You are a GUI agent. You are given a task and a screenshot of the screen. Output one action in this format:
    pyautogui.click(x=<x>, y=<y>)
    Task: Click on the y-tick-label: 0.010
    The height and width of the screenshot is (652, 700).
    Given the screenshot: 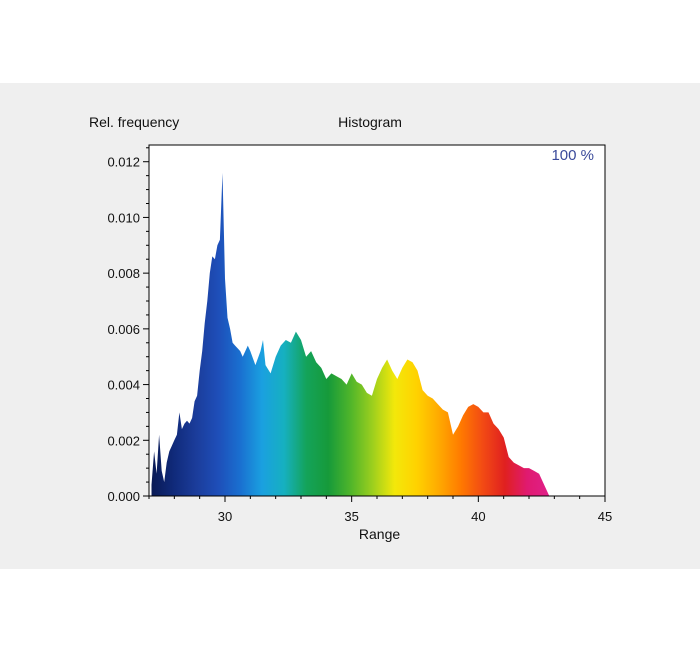 What is the action you would take?
    pyautogui.click(x=123, y=217)
    